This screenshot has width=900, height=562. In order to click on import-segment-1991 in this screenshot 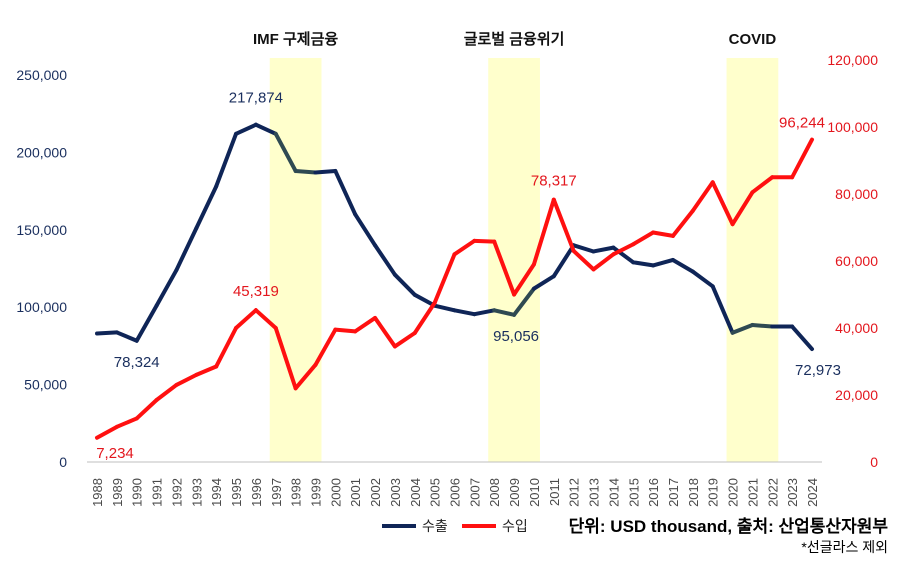, I will do `click(166, 392)`.